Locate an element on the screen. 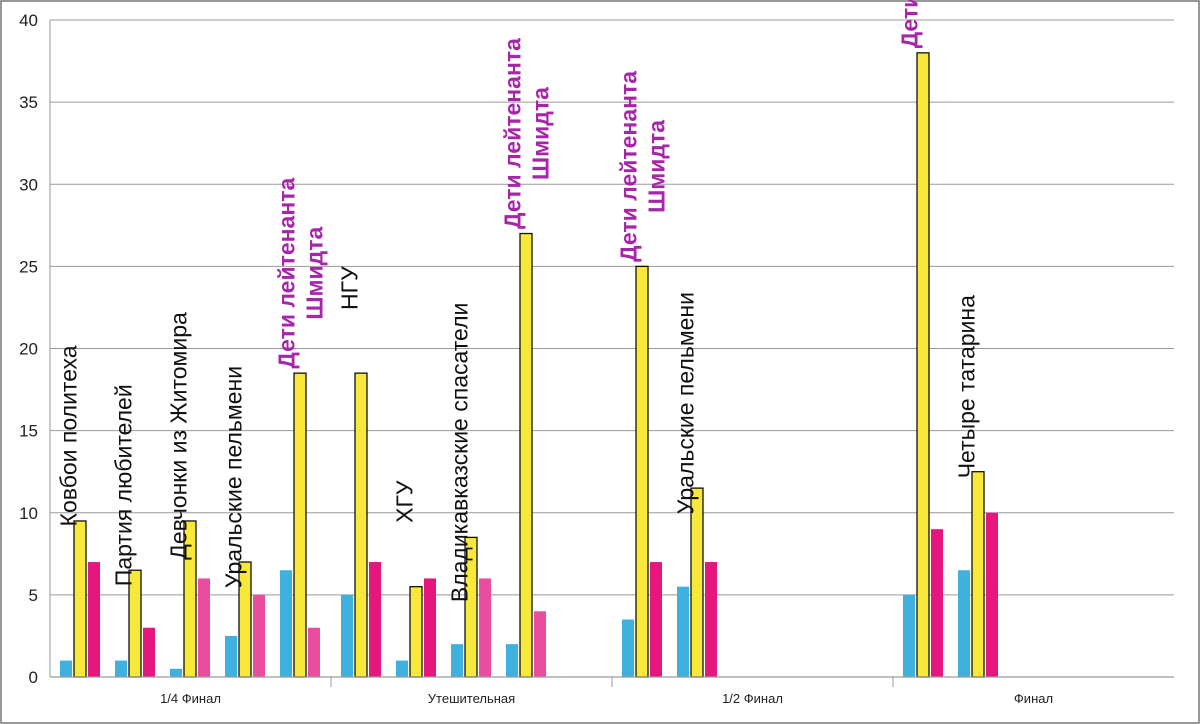 Image resolution: width=1200 pixels, height=724 pixels. y-tick-label: 40 is located at coordinates (28, 20).